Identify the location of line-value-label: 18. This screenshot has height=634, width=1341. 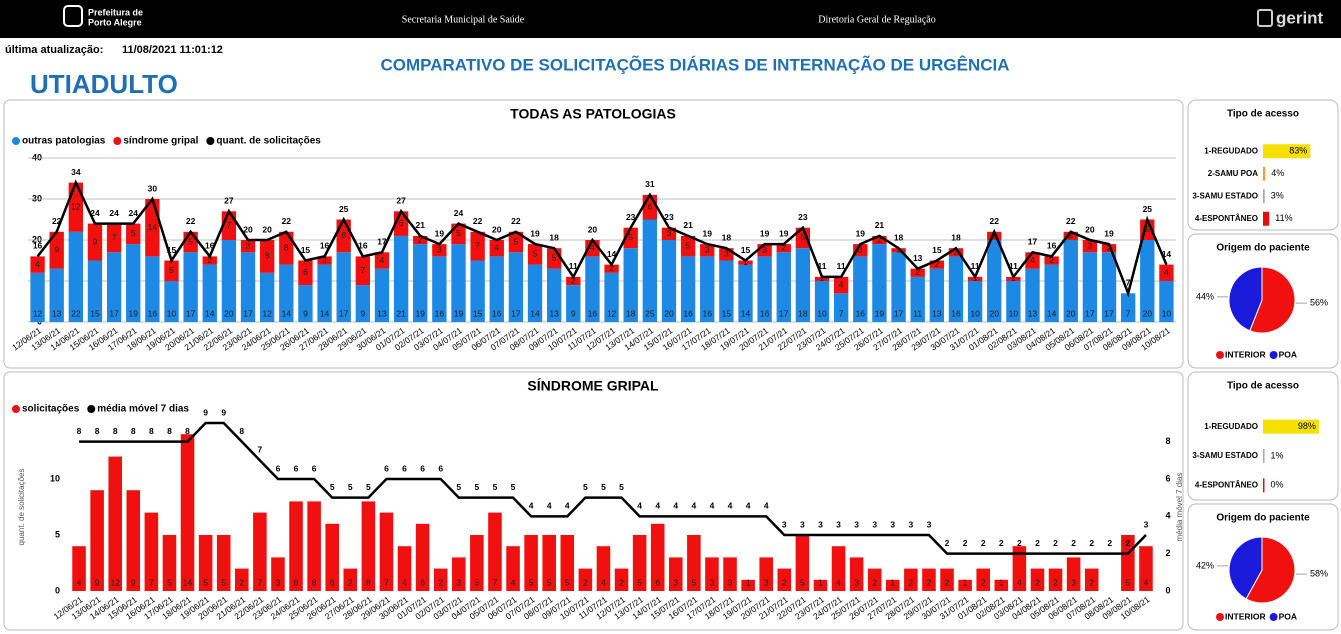
(727, 237).